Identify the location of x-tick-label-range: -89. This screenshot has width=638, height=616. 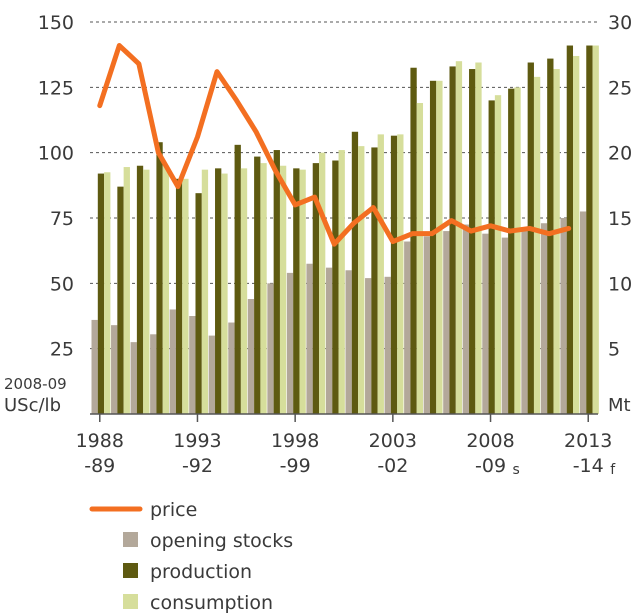
(99, 466).